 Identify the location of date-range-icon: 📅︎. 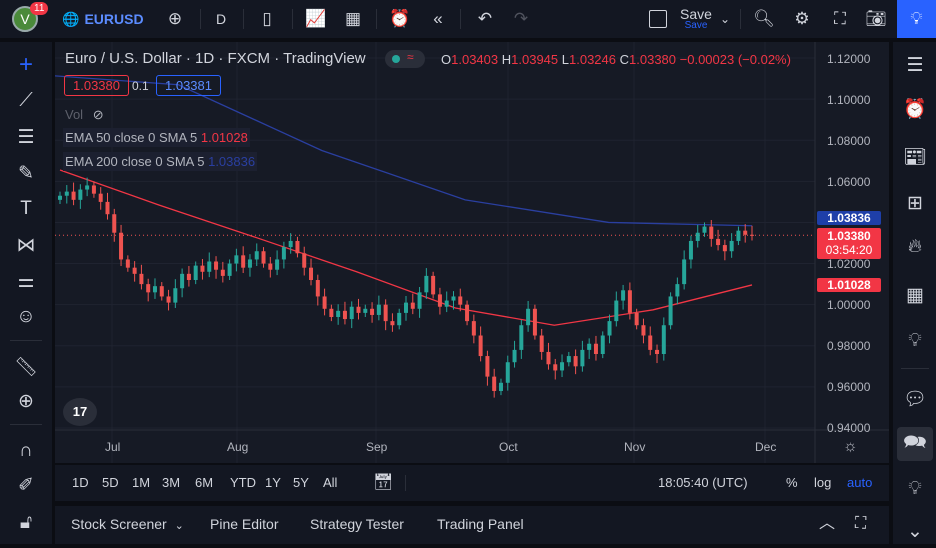
(383, 482).